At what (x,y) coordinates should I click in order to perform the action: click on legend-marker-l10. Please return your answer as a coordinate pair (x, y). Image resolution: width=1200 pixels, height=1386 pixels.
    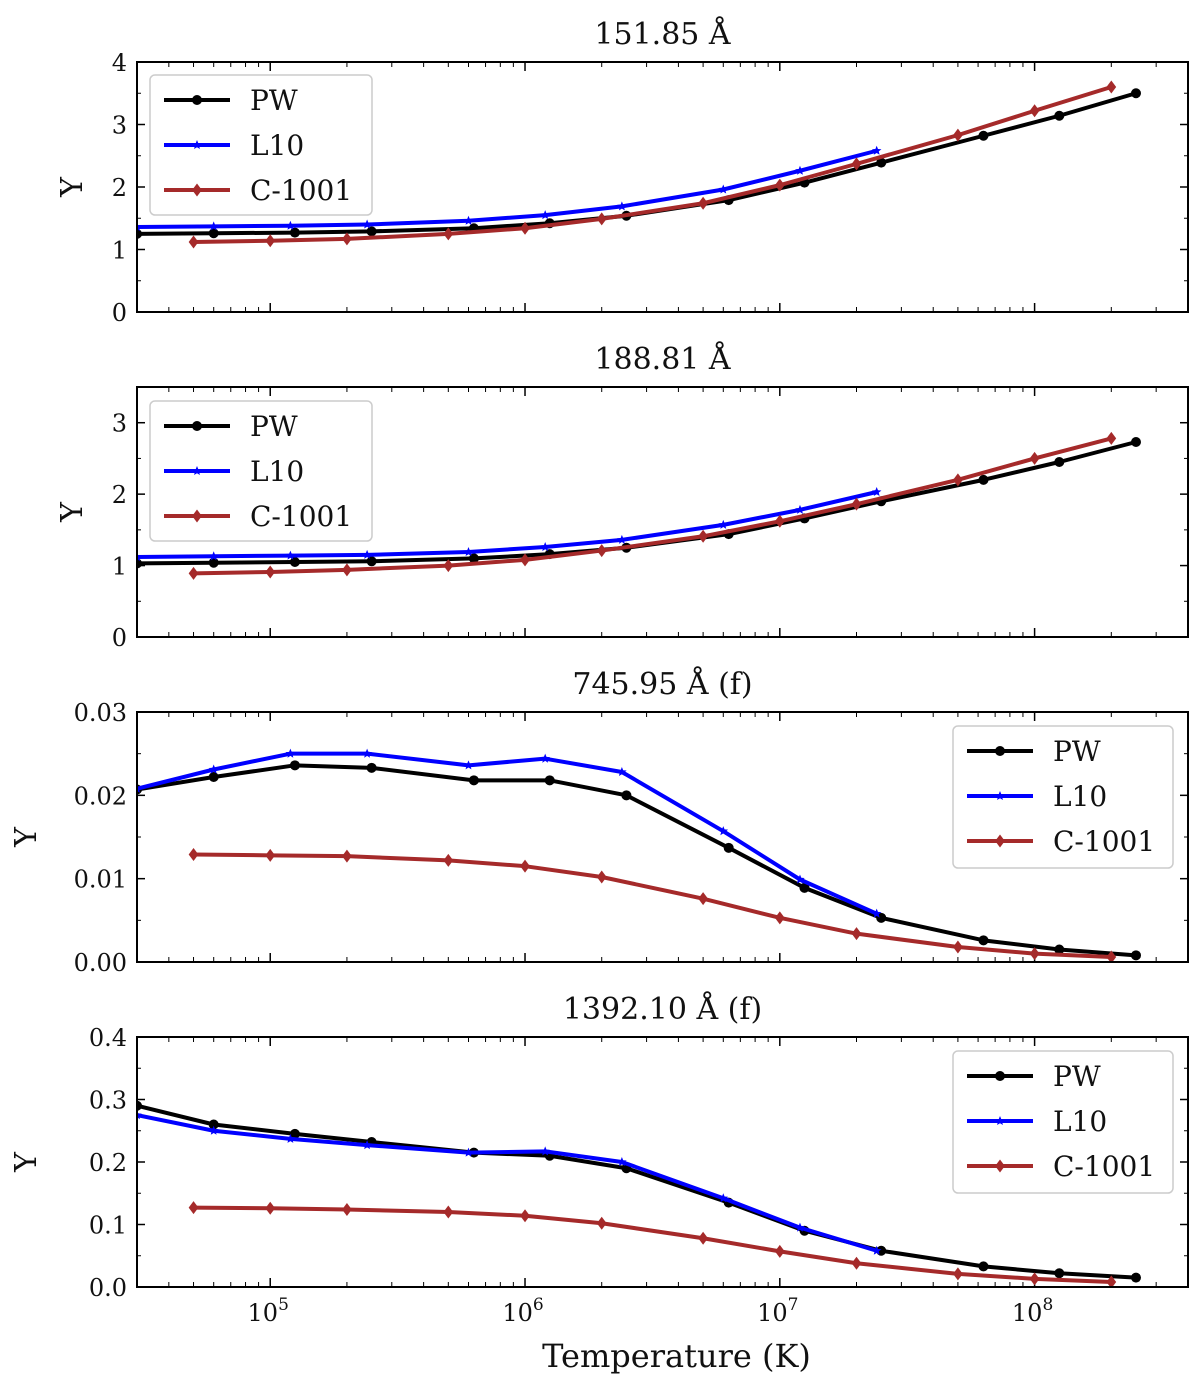
    Looking at the image, I should click on (1000, 1121).